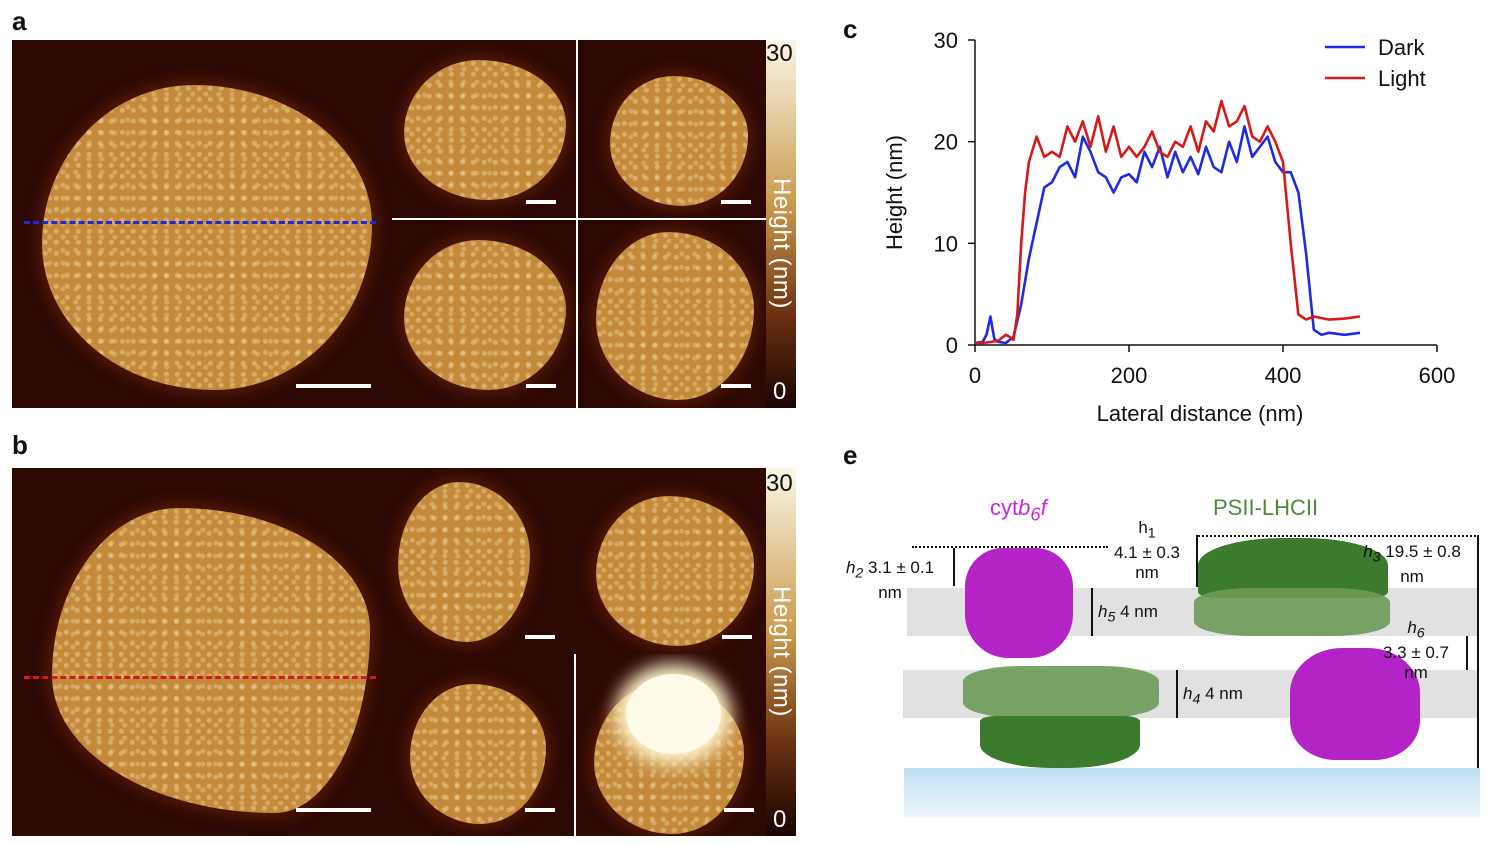 The width and height of the screenshot is (1504, 846). I want to click on colorbar-a-title: Height (nm), so click(781, 243).